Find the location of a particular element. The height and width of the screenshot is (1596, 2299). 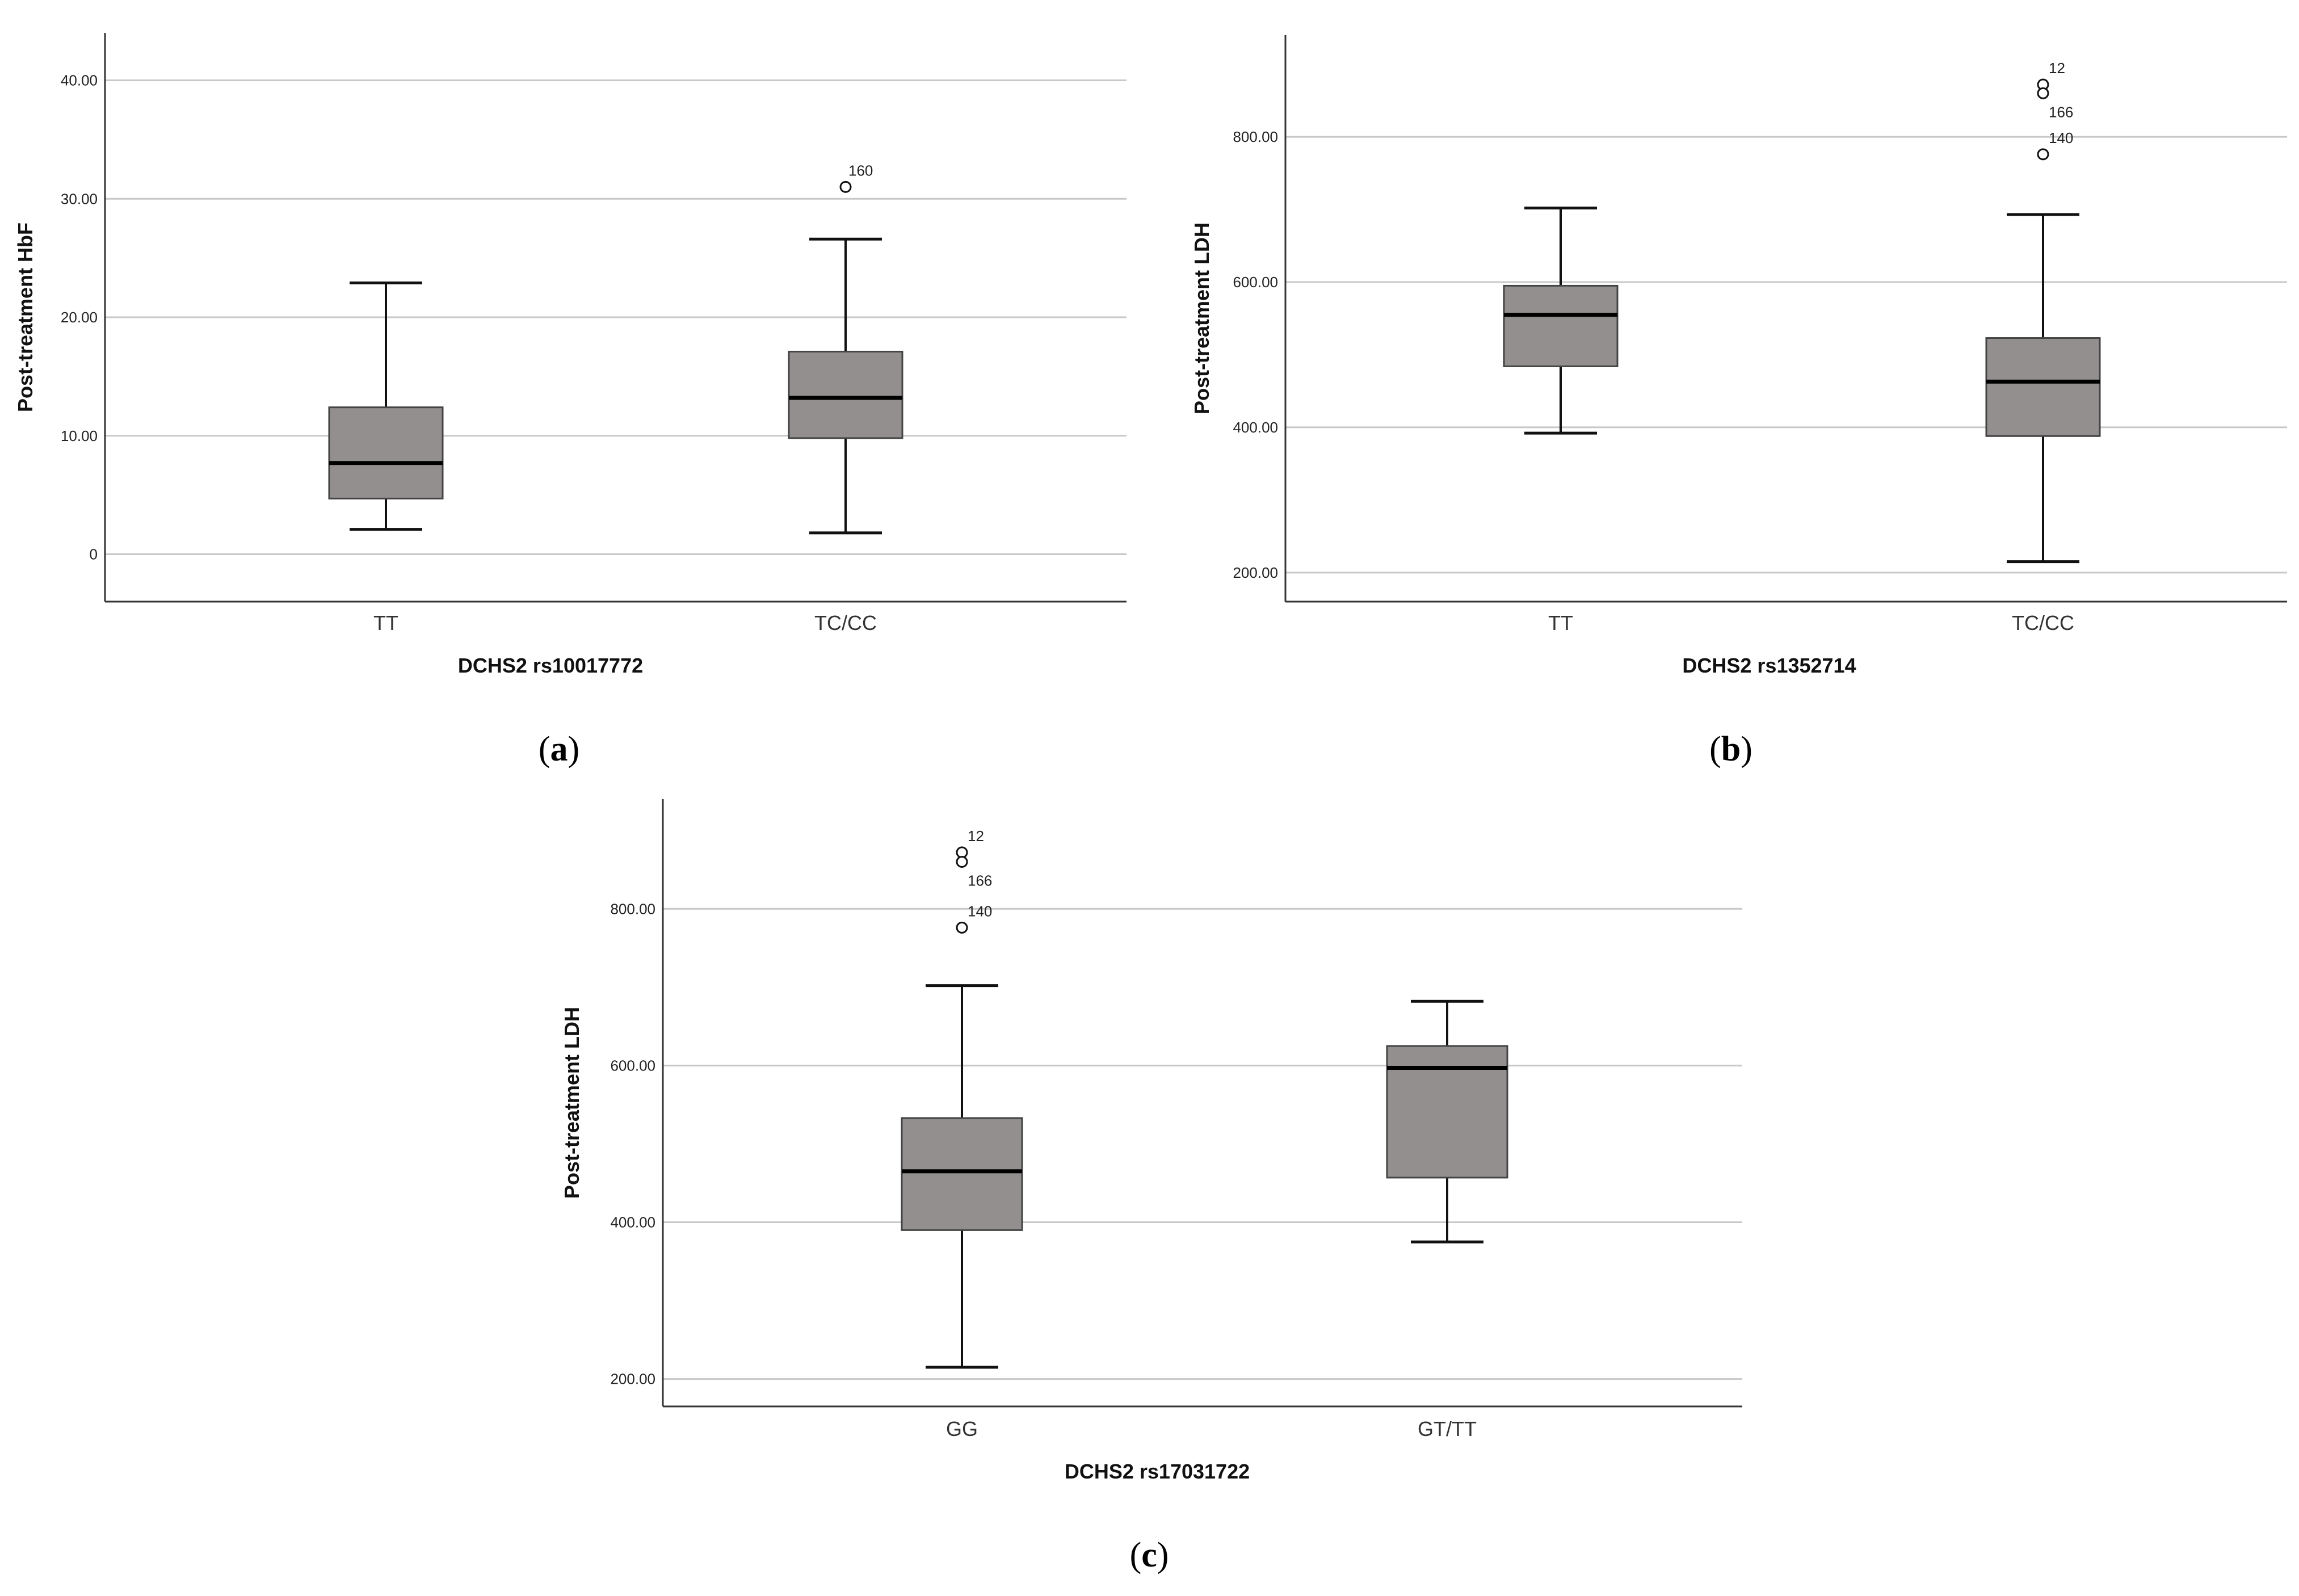

caption-letter: a is located at coordinates (559, 749).